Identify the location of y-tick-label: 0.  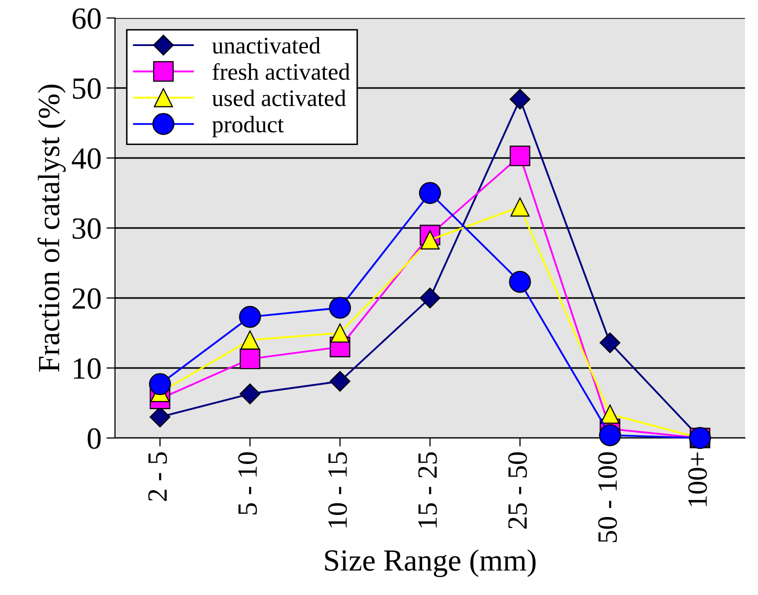
(94, 438).